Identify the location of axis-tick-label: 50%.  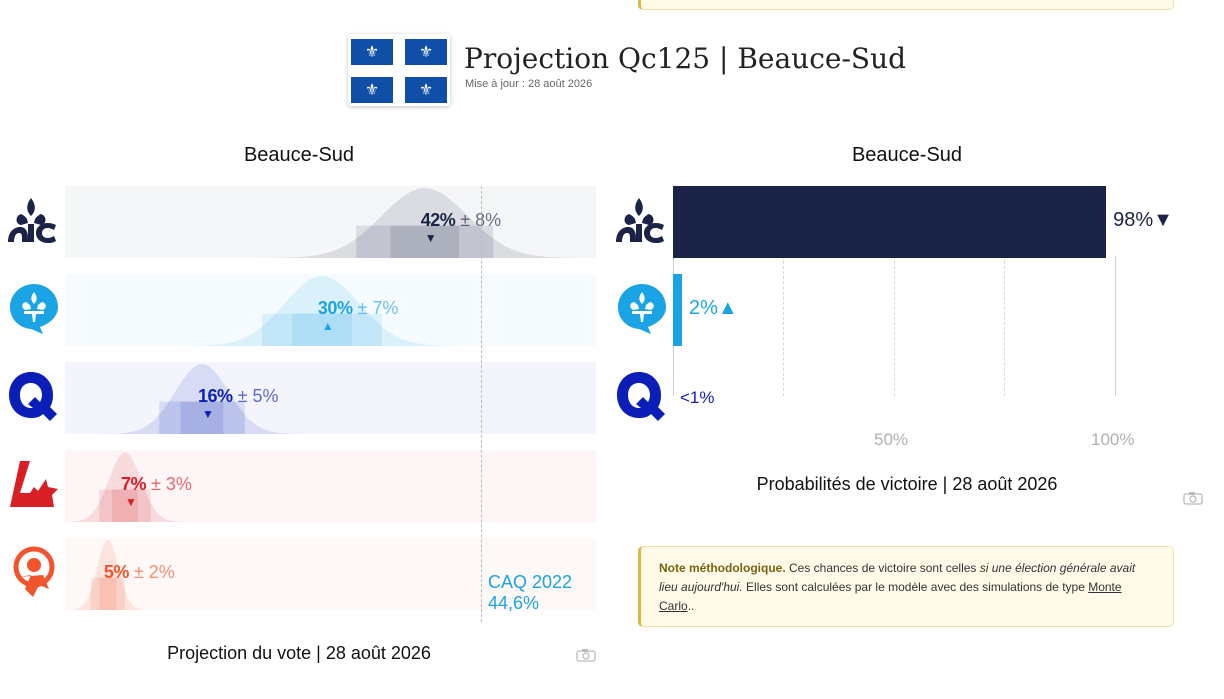
(891, 439).